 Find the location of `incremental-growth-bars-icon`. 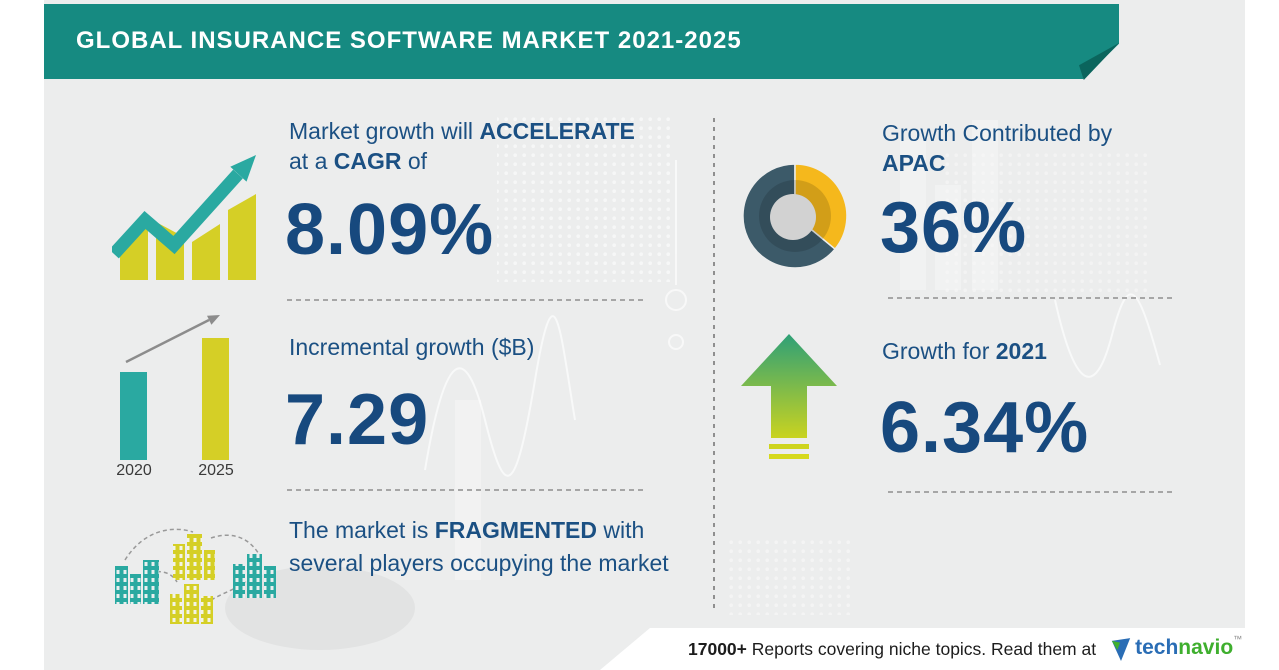

incremental-growth-bars-icon is located at coordinates (174, 387).